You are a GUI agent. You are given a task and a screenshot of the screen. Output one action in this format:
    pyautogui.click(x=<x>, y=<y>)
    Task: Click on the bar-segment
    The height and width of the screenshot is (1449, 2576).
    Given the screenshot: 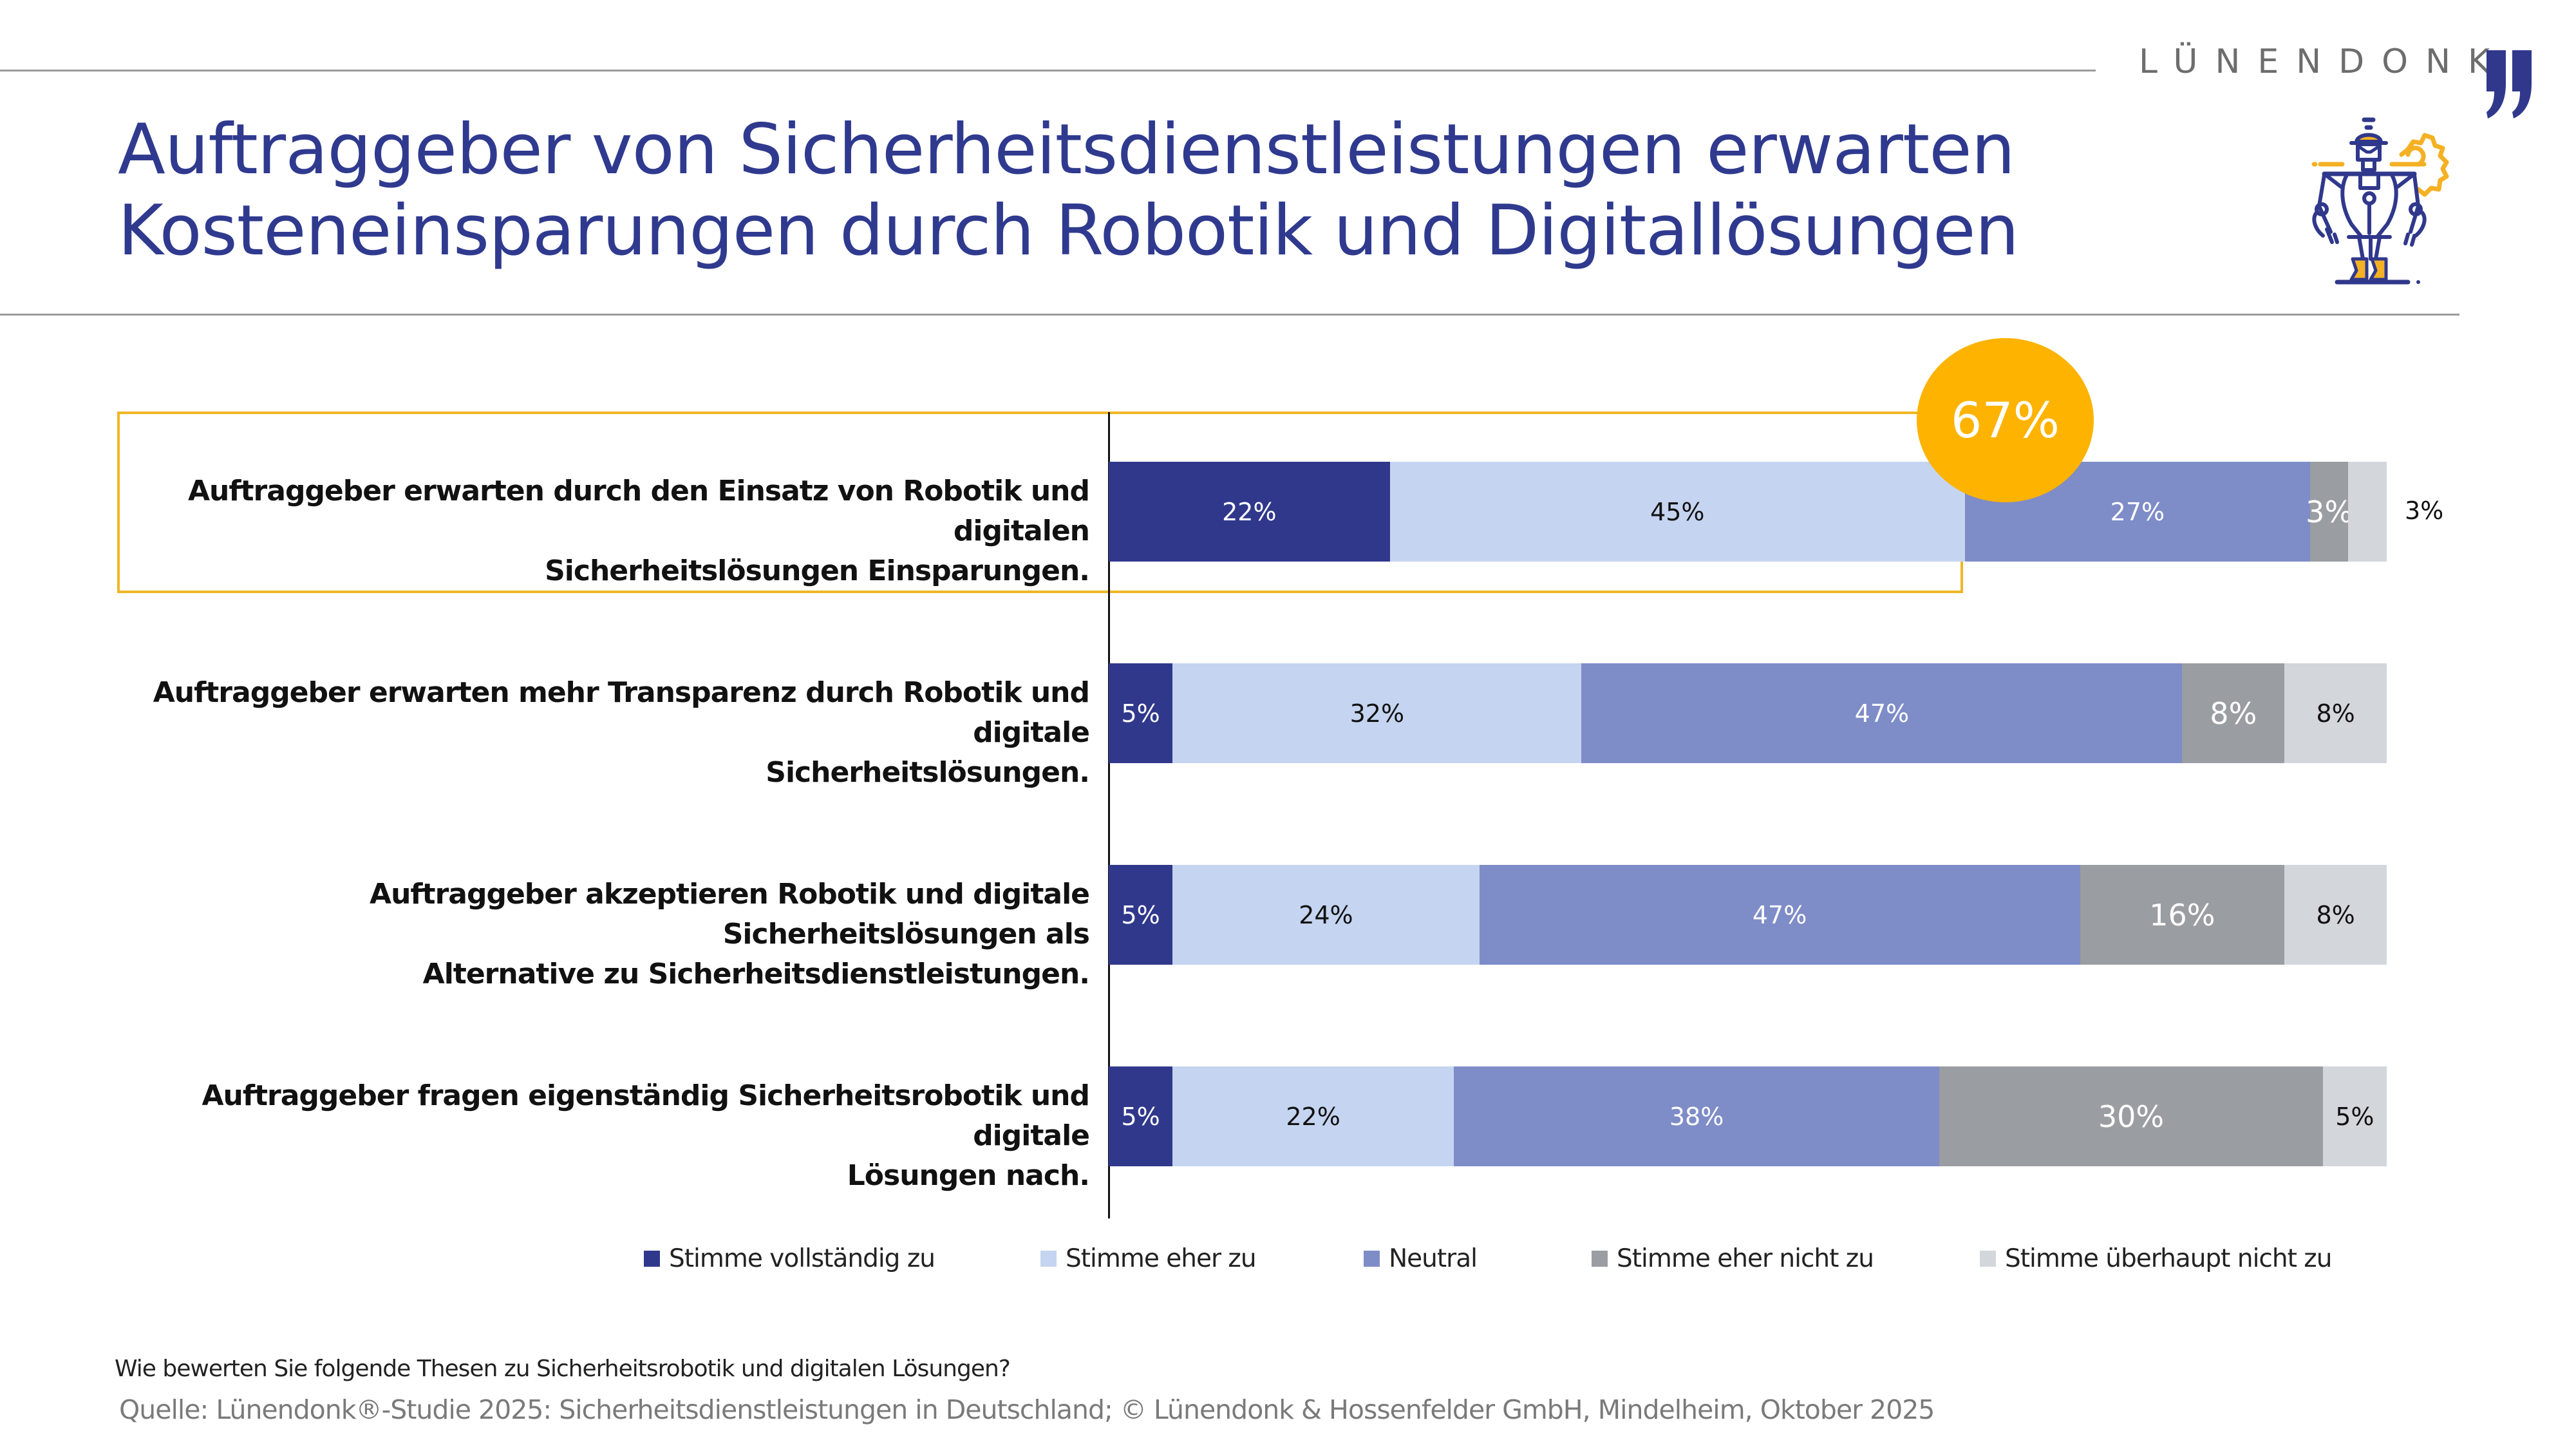 What is the action you would take?
    pyautogui.click(x=2367, y=512)
    